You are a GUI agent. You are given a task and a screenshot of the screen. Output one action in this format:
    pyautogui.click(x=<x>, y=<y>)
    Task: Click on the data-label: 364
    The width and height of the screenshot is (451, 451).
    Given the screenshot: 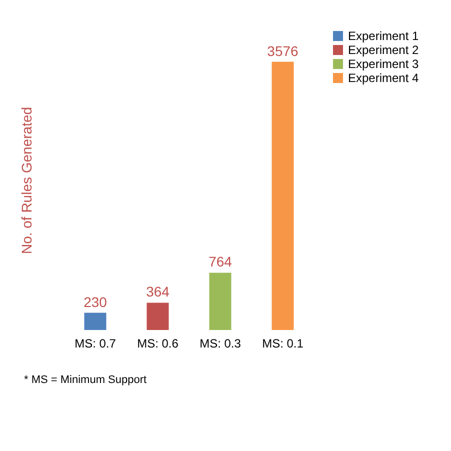 What is the action you would take?
    pyautogui.click(x=158, y=292)
    